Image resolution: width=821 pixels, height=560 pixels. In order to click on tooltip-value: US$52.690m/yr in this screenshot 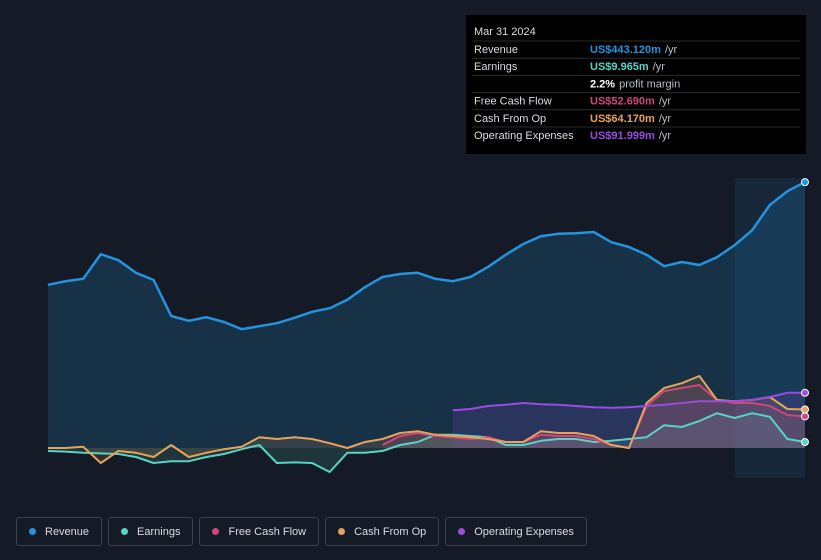, I will do `click(630, 102)`.